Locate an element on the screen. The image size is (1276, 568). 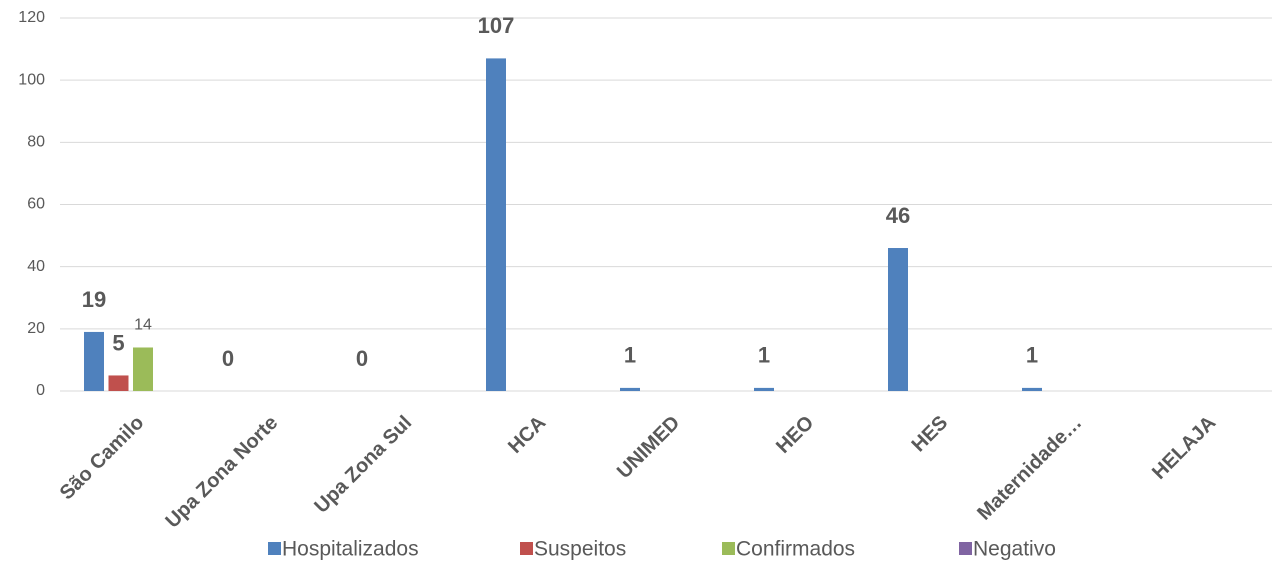
y-tick-label: 100 is located at coordinates (31, 79).